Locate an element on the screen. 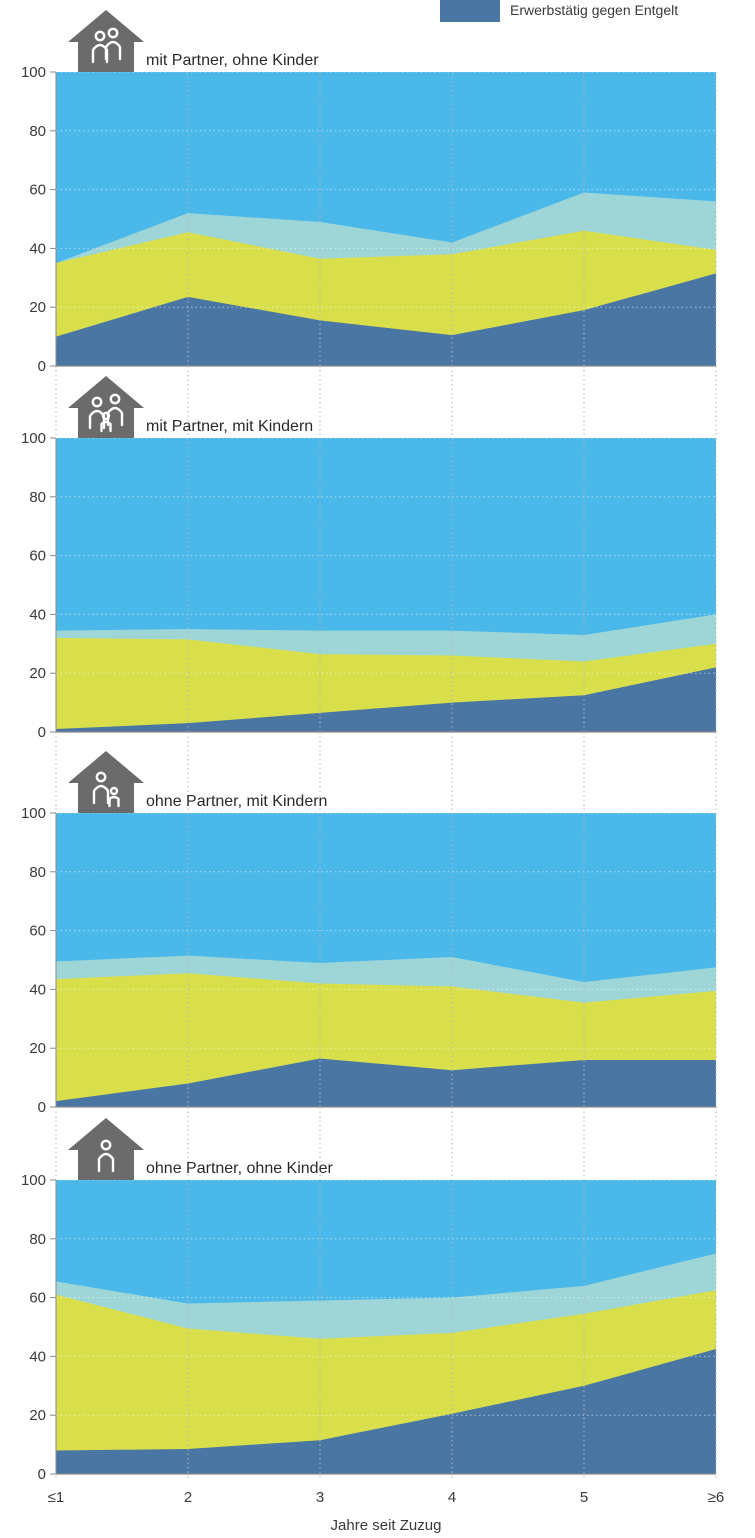 This screenshot has height=1538, width=755. x-axis-label: Jahre seit Zuzug is located at coordinates (386, 1525).